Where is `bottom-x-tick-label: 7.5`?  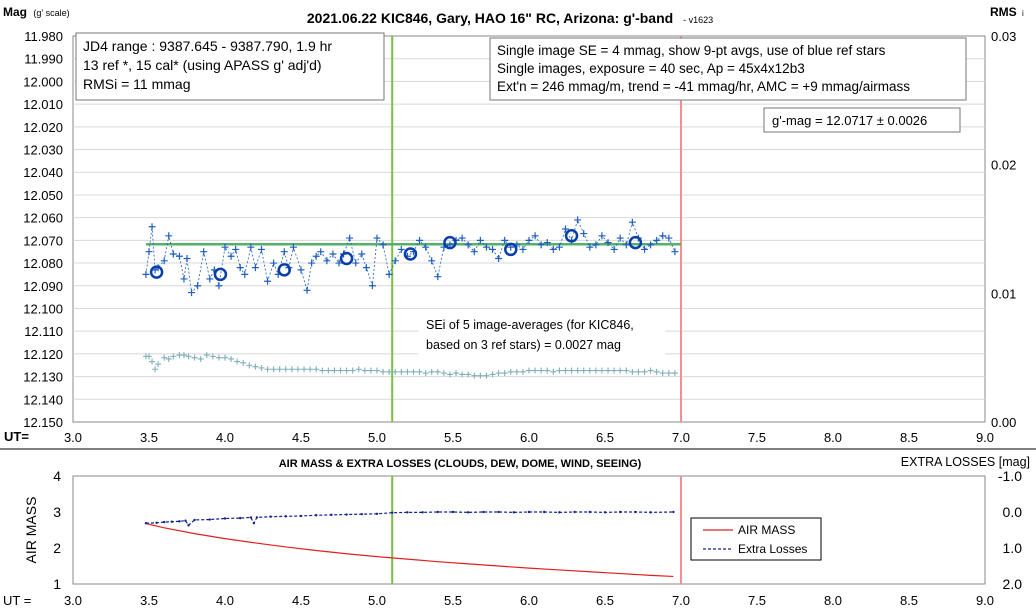
bottom-x-tick-label: 7.5 is located at coordinates (757, 600).